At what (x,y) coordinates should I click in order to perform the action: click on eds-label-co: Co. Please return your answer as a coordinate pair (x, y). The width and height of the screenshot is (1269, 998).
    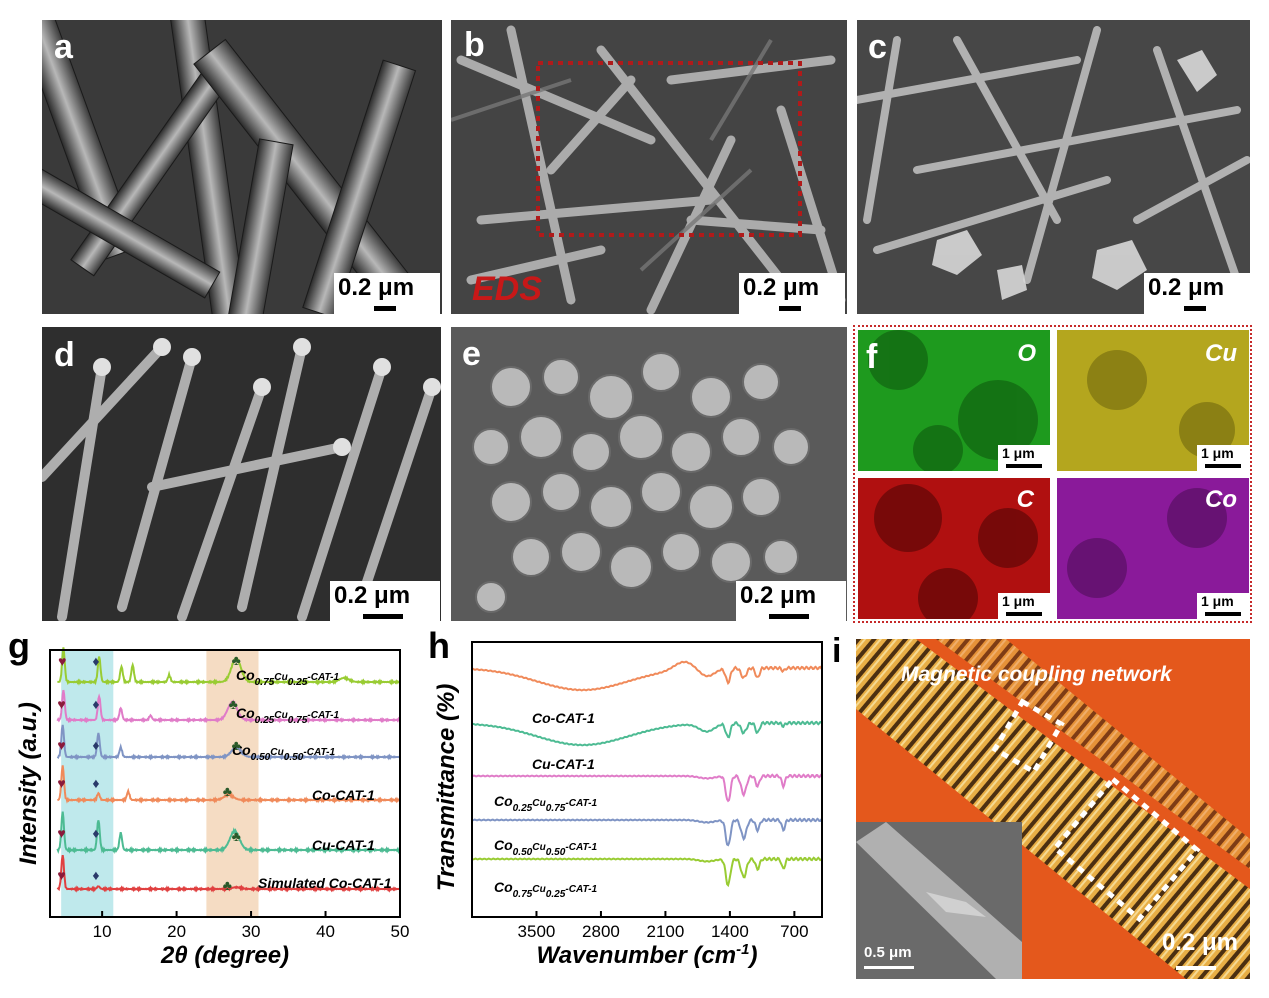
    Looking at the image, I should click on (1221, 499).